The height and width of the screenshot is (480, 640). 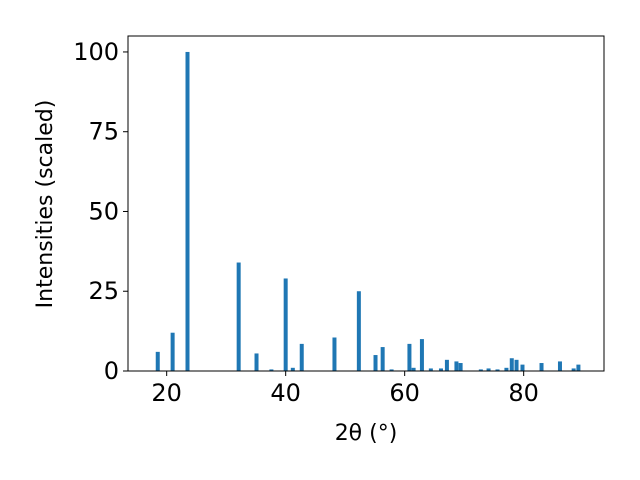 What do you see at coordinates (103, 132) in the screenshot?
I see `y-tick-label: 75` at bounding box center [103, 132].